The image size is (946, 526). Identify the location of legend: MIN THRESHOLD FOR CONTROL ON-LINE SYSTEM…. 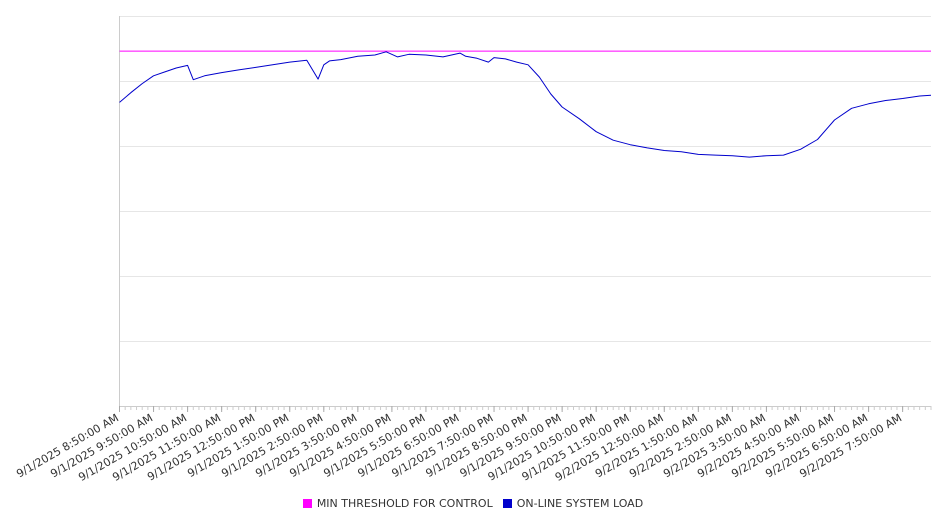
(473, 503).